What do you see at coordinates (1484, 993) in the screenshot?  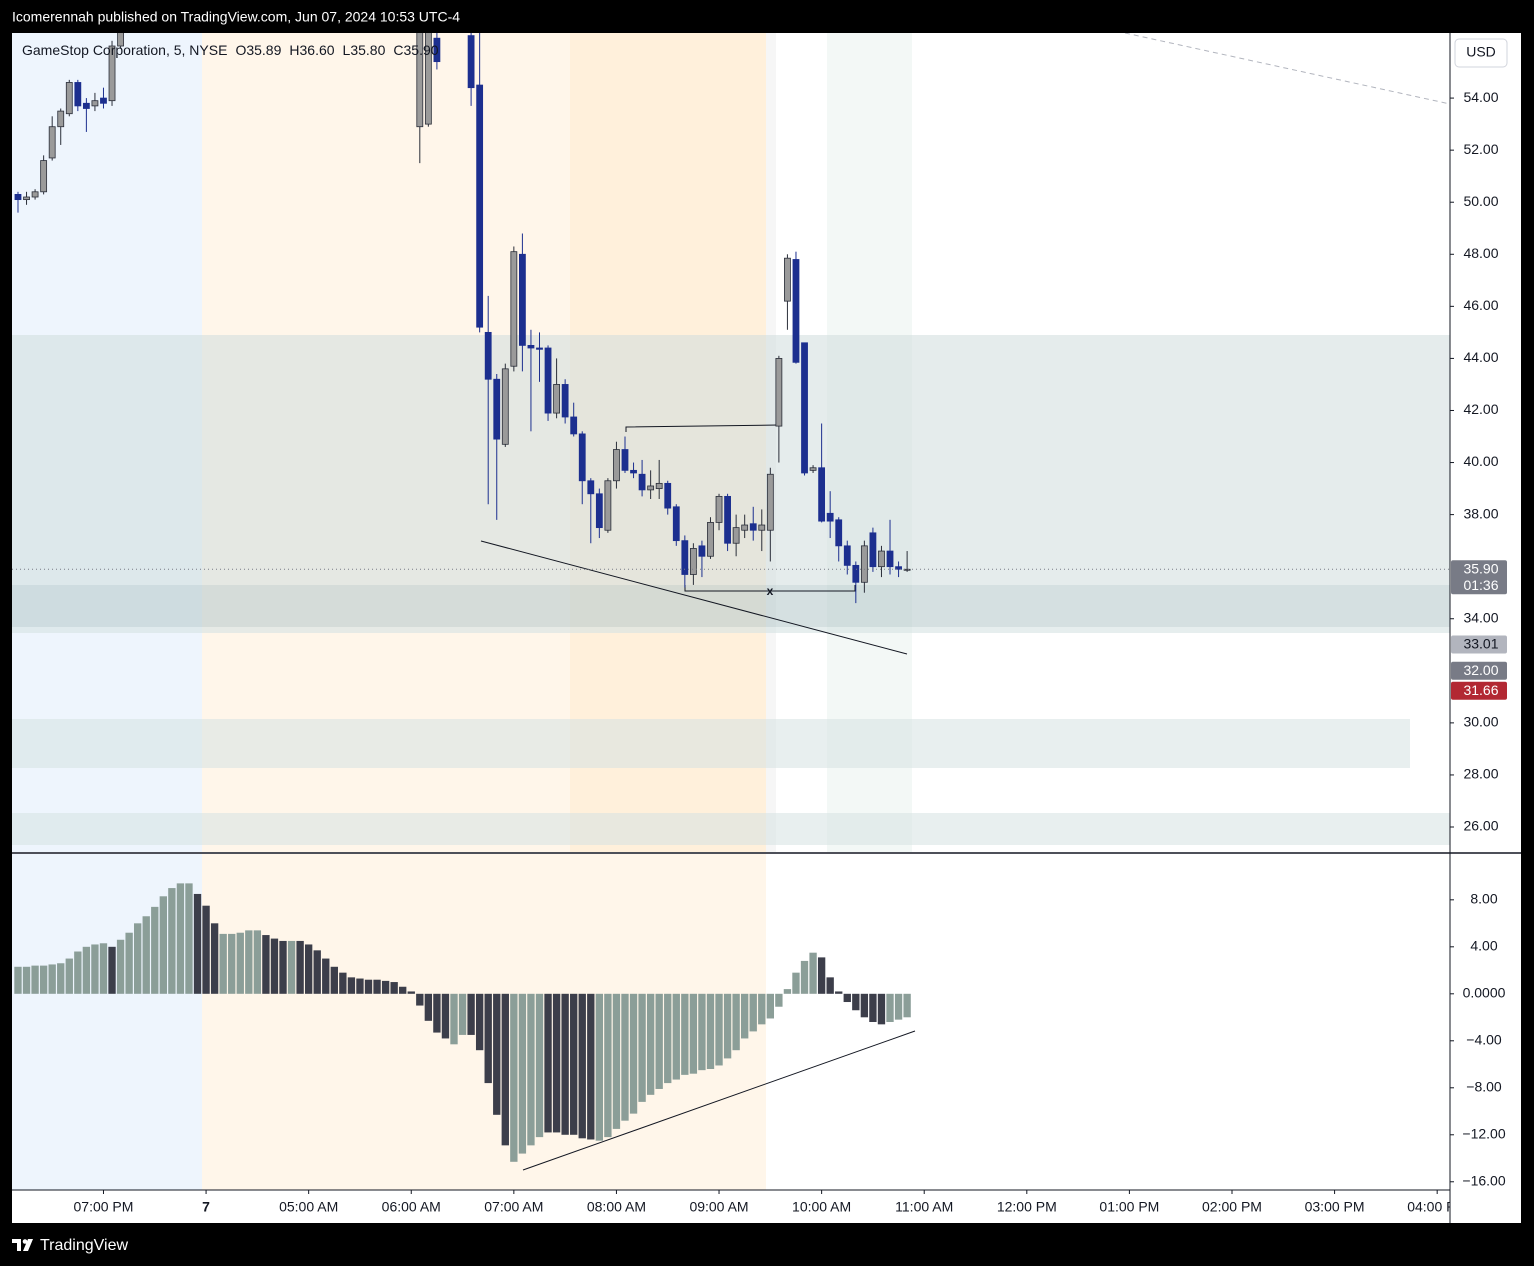 I see `y-tick-label: 0.0000` at bounding box center [1484, 993].